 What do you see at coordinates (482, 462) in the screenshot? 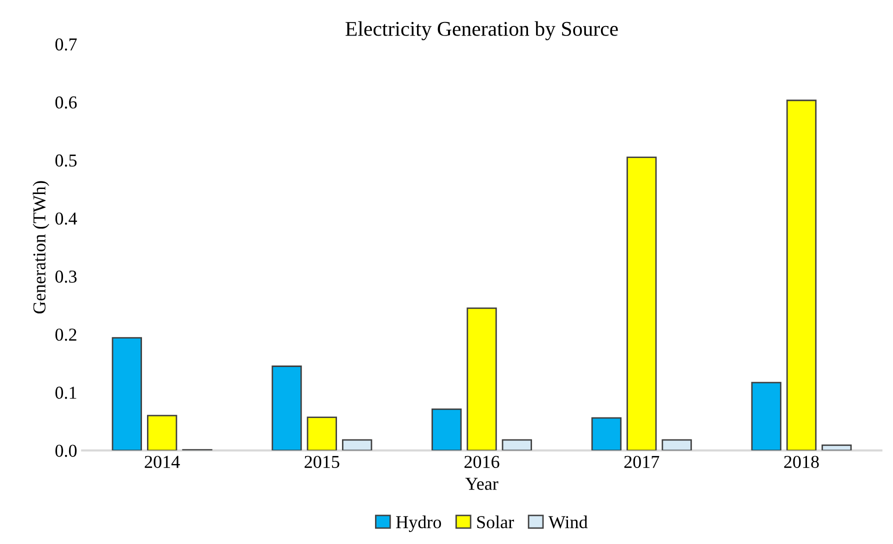
I see `x-tick-label: 2016` at bounding box center [482, 462].